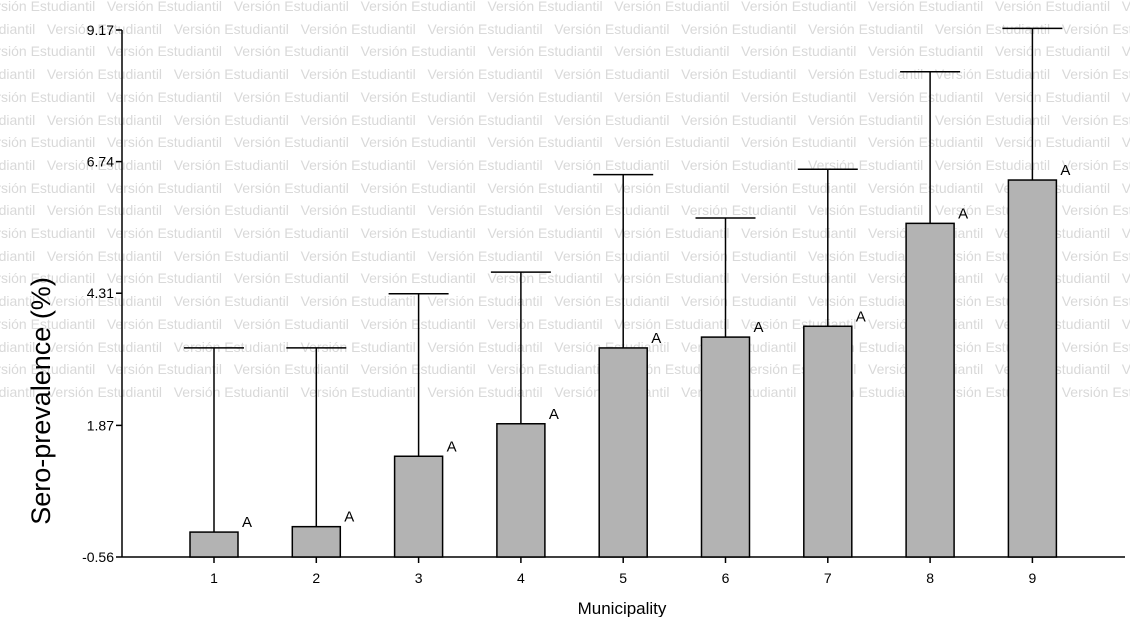 This screenshot has width=1130, height=617. What do you see at coordinates (98, 557) in the screenshot?
I see `y-tick-label: -0.56` at bounding box center [98, 557].